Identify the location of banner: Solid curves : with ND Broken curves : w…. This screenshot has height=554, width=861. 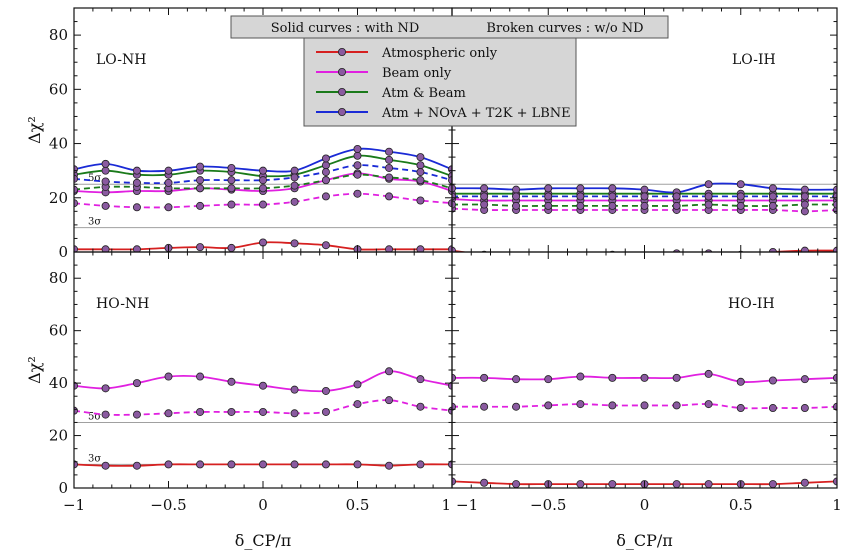
(449, 27).